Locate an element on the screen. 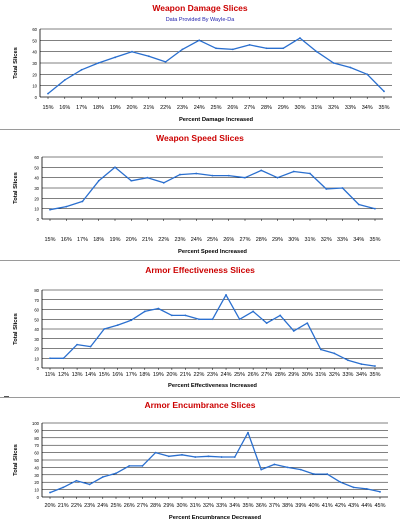 The height and width of the screenshot is (529, 400). chart-3-y-tick-label: 60 is located at coordinates (36, 310).